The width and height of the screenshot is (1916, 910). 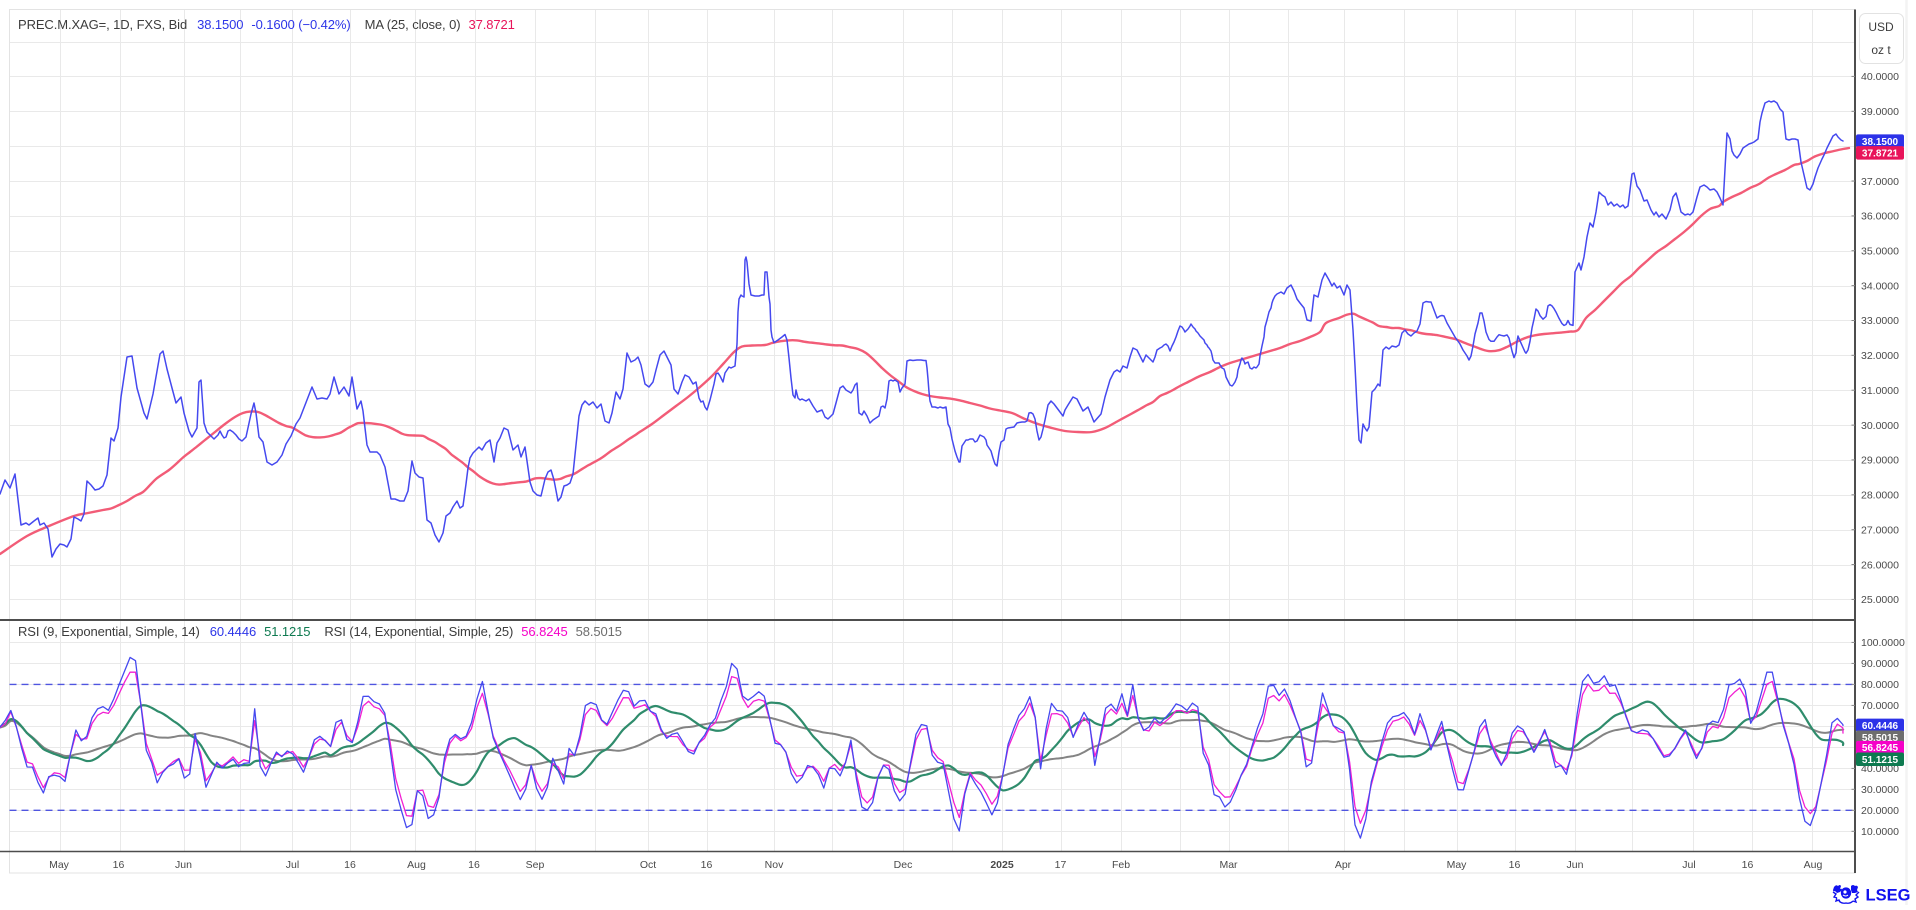 I want to click on svg-text: 100.0000, so click(x=1883, y=643).